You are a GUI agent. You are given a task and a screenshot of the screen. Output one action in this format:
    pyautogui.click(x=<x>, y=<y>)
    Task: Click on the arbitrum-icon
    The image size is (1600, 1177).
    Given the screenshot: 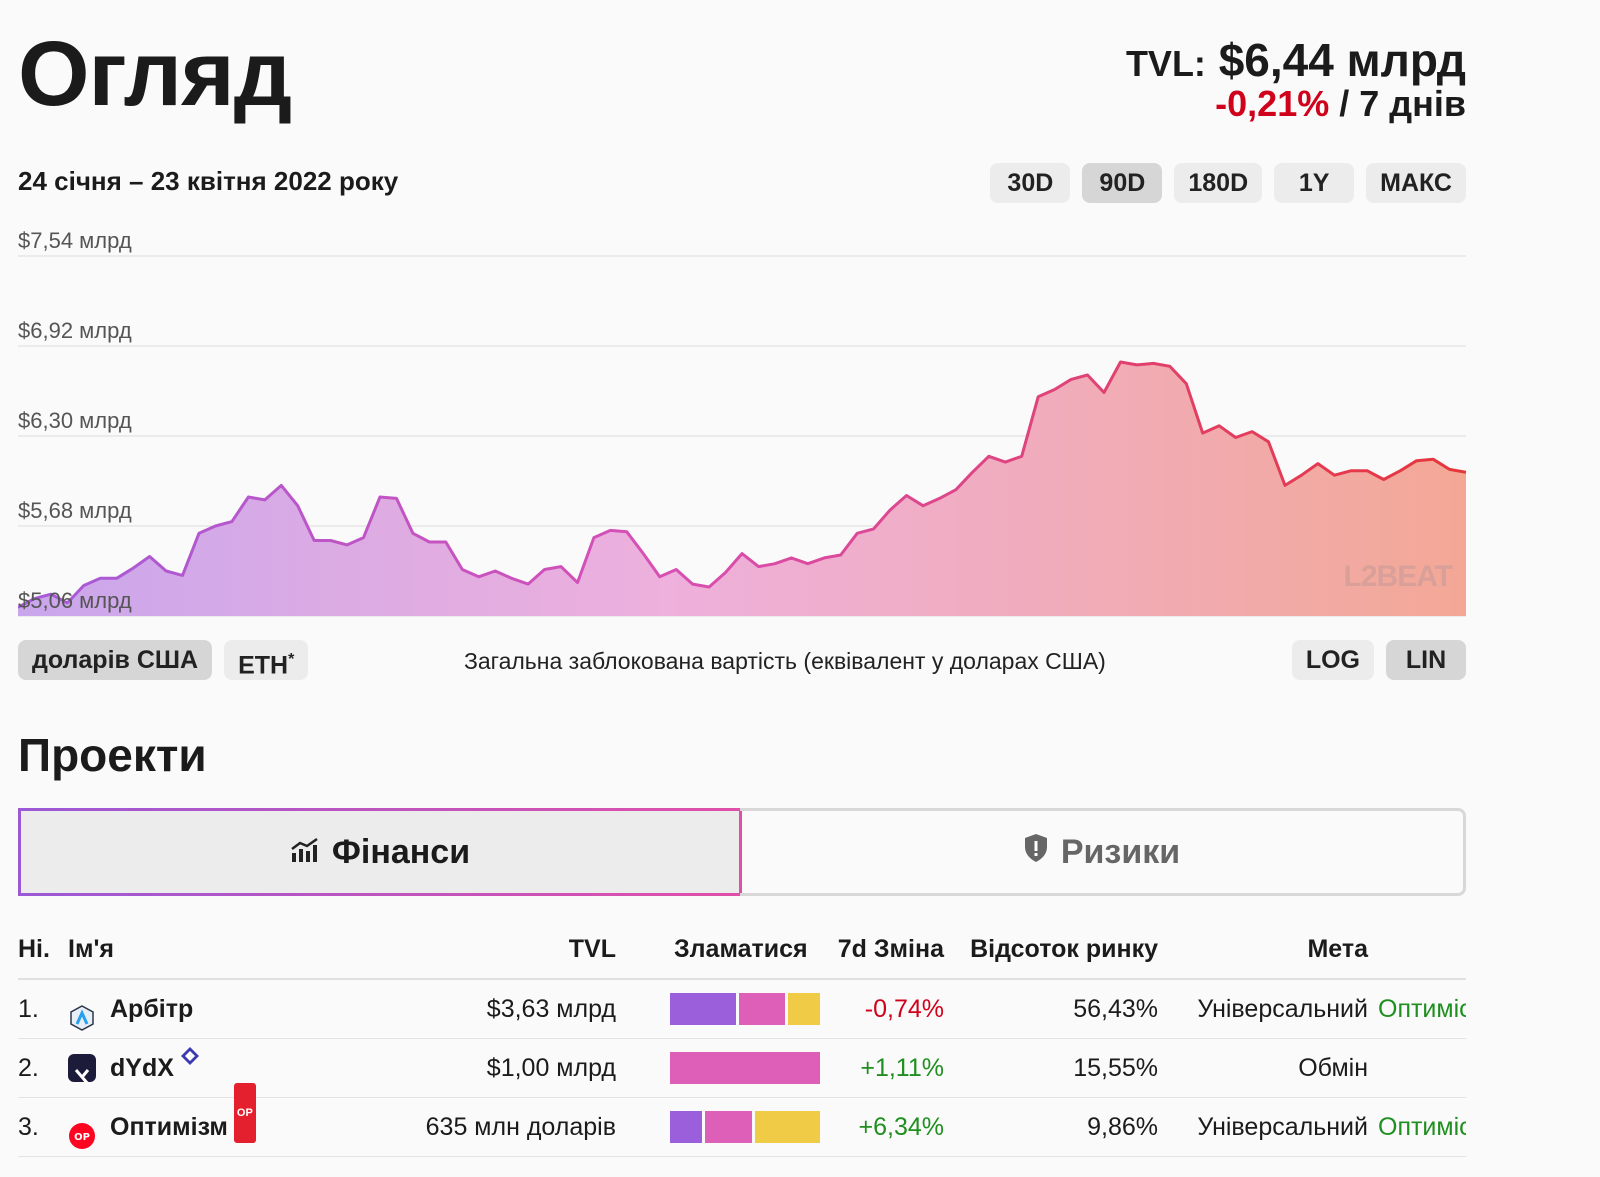 What is the action you would take?
    pyautogui.click(x=82, y=1013)
    